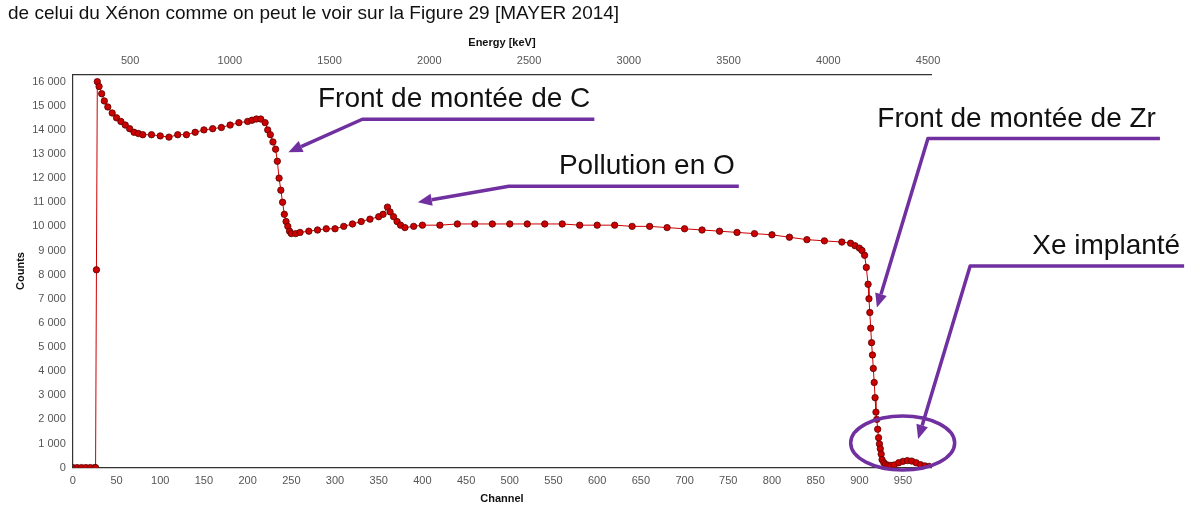 The width and height of the screenshot is (1200, 520). What do you see at coordinates (314, 13) in the screenshot?
I see `text: de celui du Xénon comme on peut le voir sur la Figure 29 [MAYER 2014]` at bounding box center [314, 13].